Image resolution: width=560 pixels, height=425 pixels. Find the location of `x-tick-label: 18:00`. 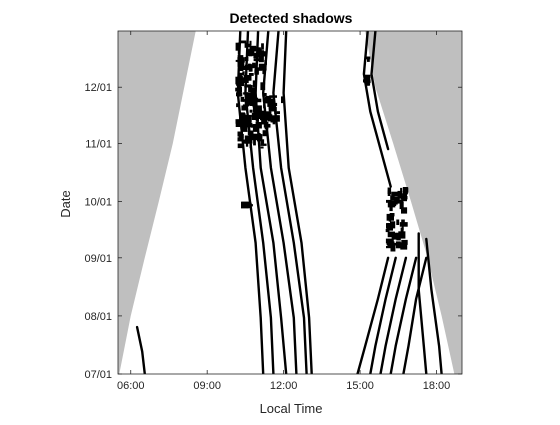

x-tick-label: 18:00 is located at coordinates (437, 386).